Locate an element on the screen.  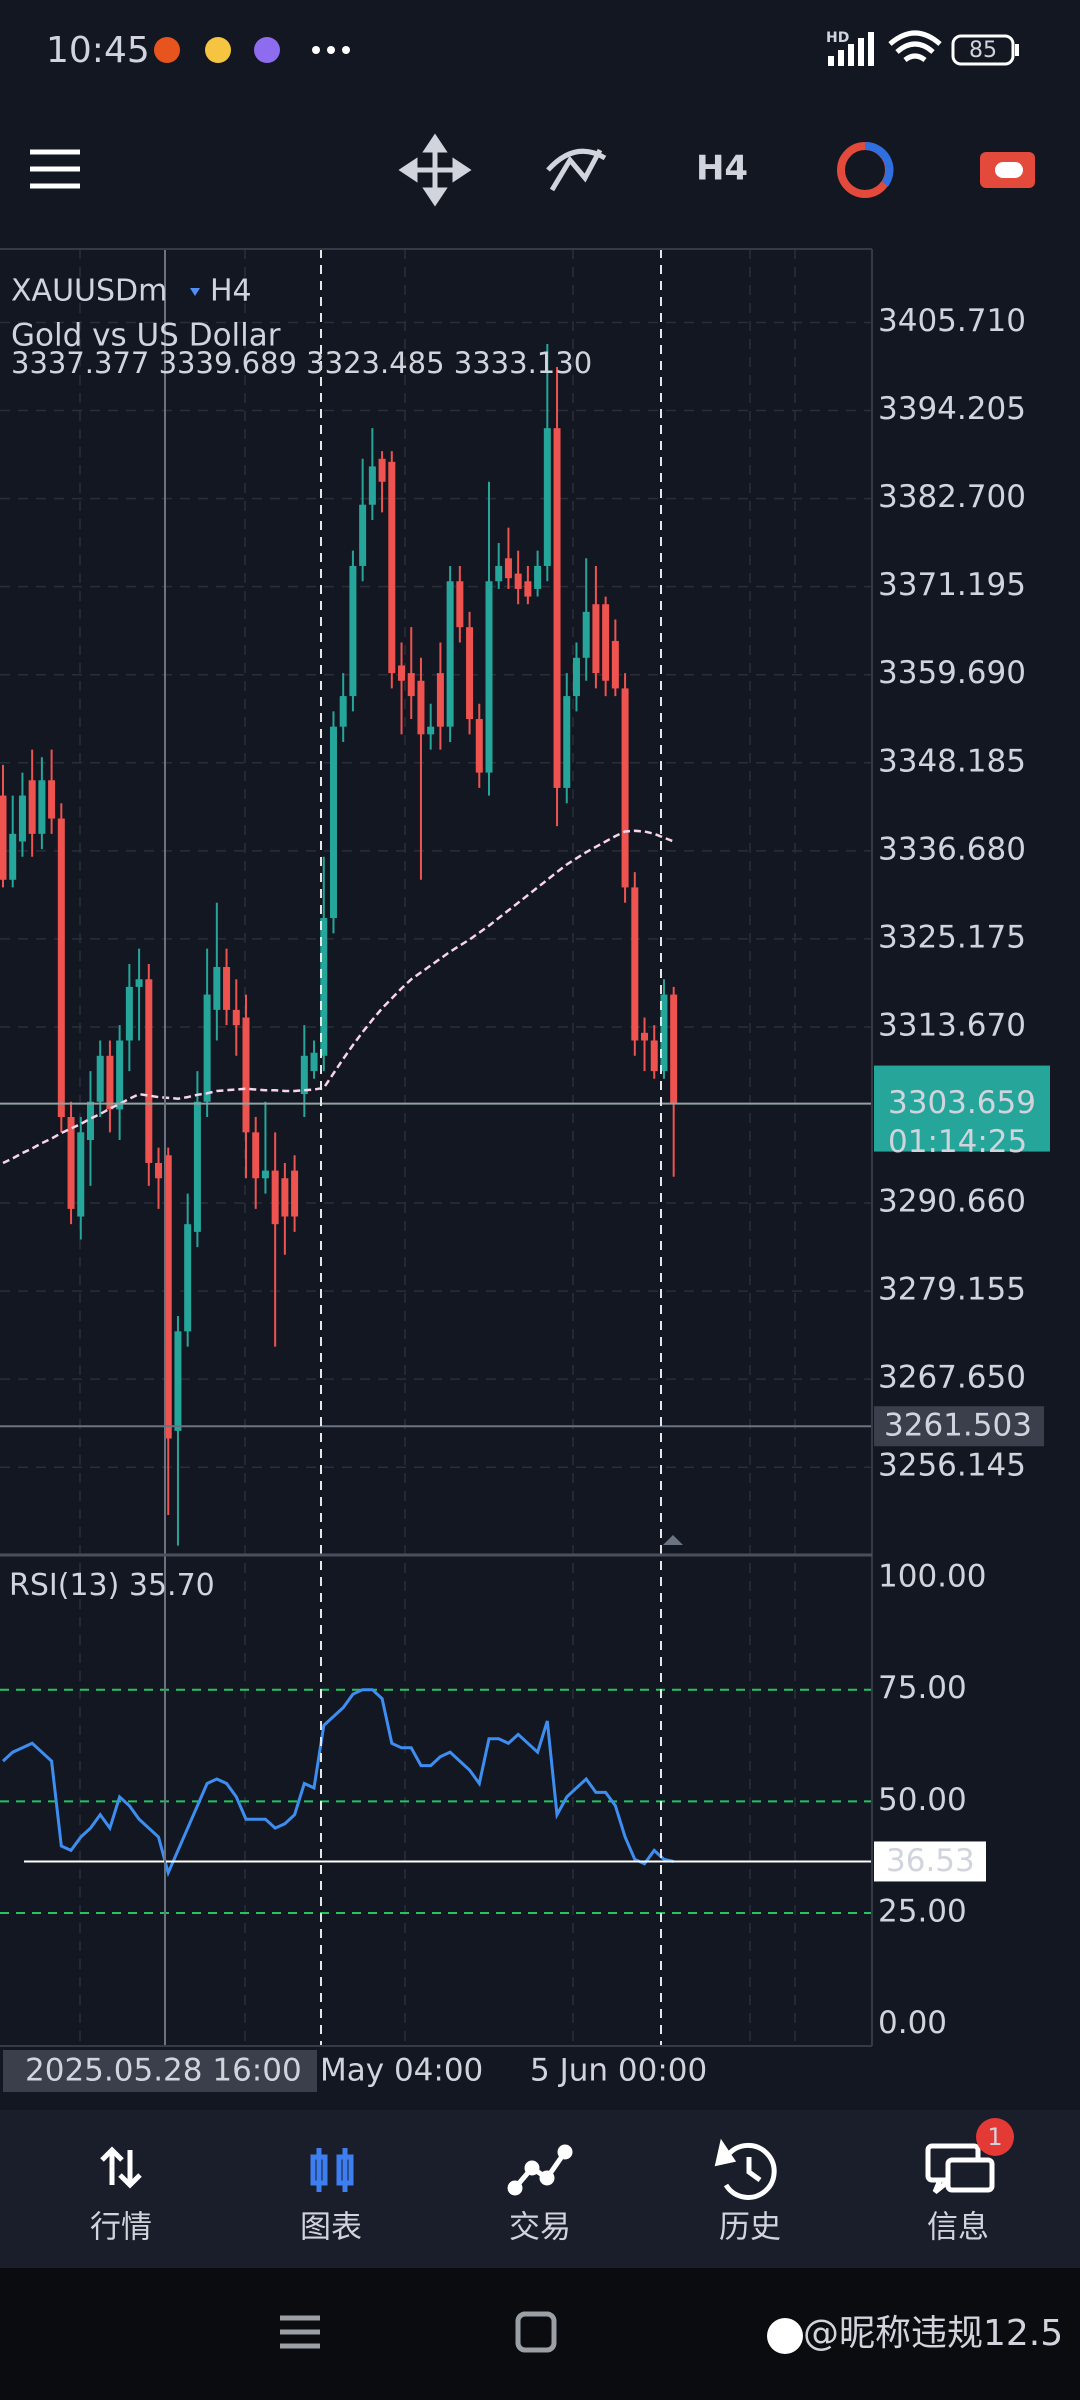
watermark-logo is located at coordinates (785, 2336).